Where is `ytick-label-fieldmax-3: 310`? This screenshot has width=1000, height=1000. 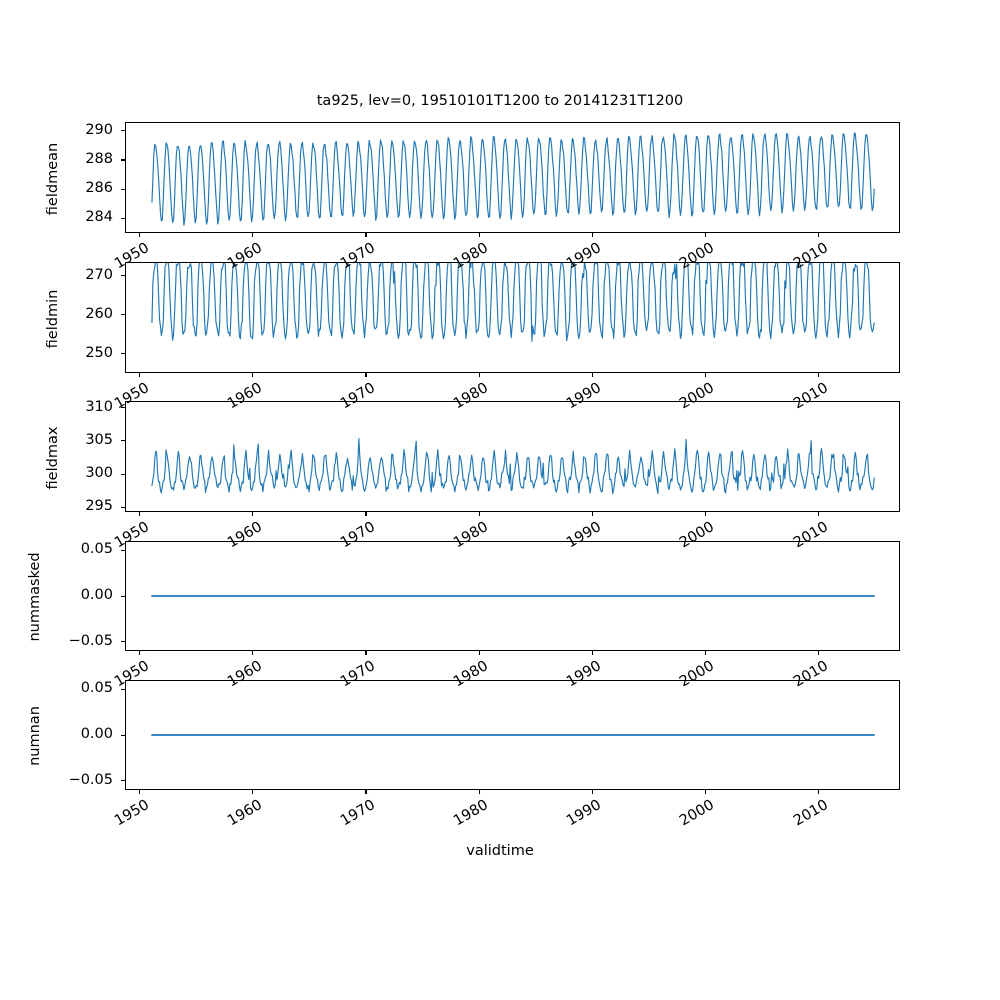 ytick-label-fieldmax-3: 310 is located at coordinates (99, 406).